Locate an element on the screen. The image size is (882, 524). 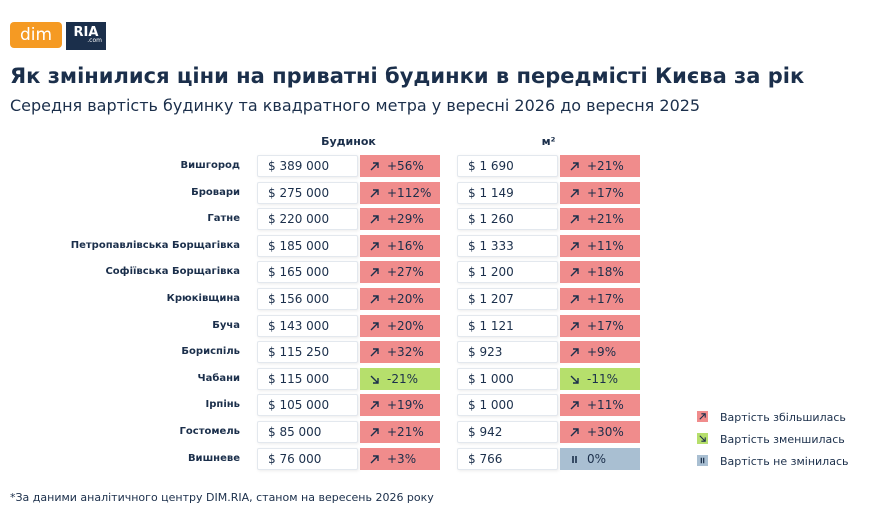
row-name: Бровари is located at coordinates (215, 192).